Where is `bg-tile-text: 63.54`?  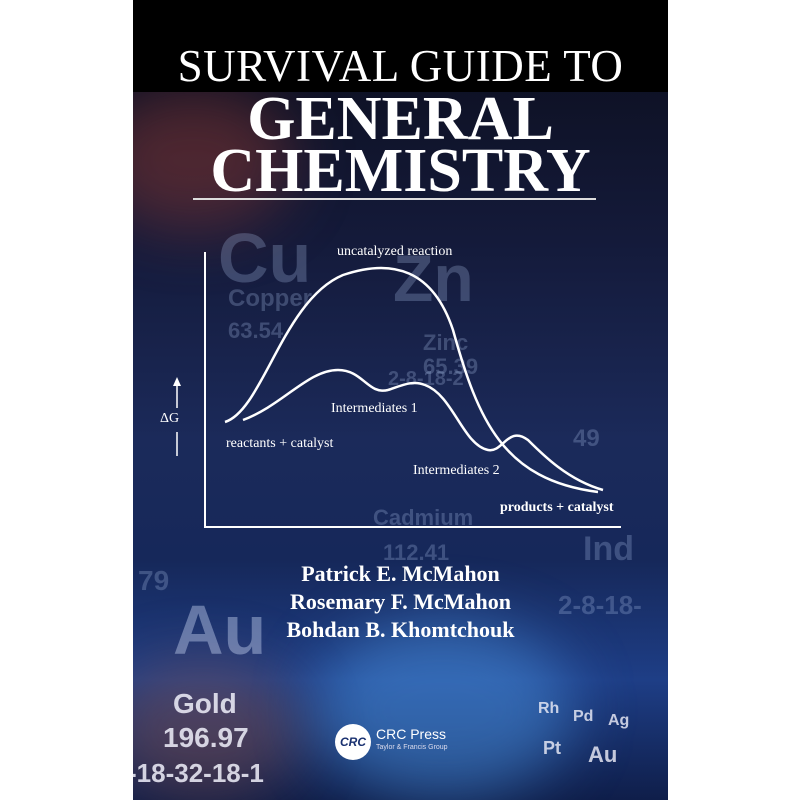
bg-tile-text: 63.54 is located at coordinates (256, 330).